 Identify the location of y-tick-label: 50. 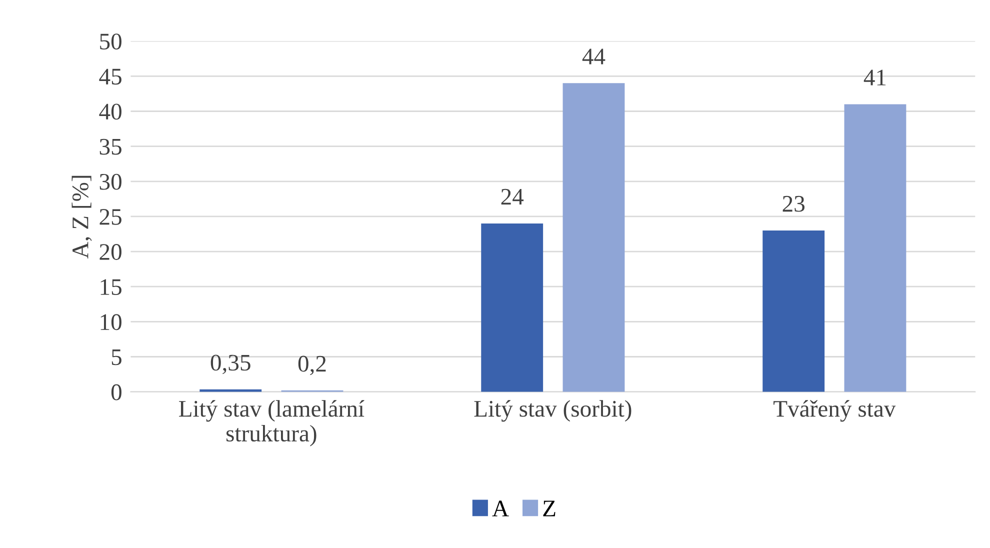
(111, 42).